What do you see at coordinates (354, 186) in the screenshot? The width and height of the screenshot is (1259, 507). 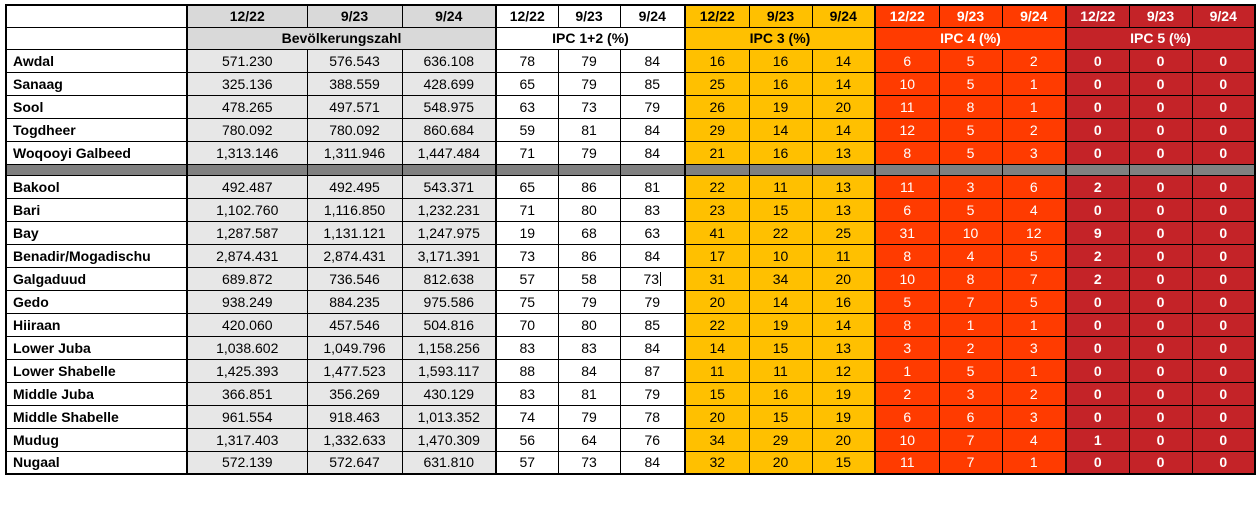 I see `pop-value-cell: 492.495` at bounding box center [354, 186].